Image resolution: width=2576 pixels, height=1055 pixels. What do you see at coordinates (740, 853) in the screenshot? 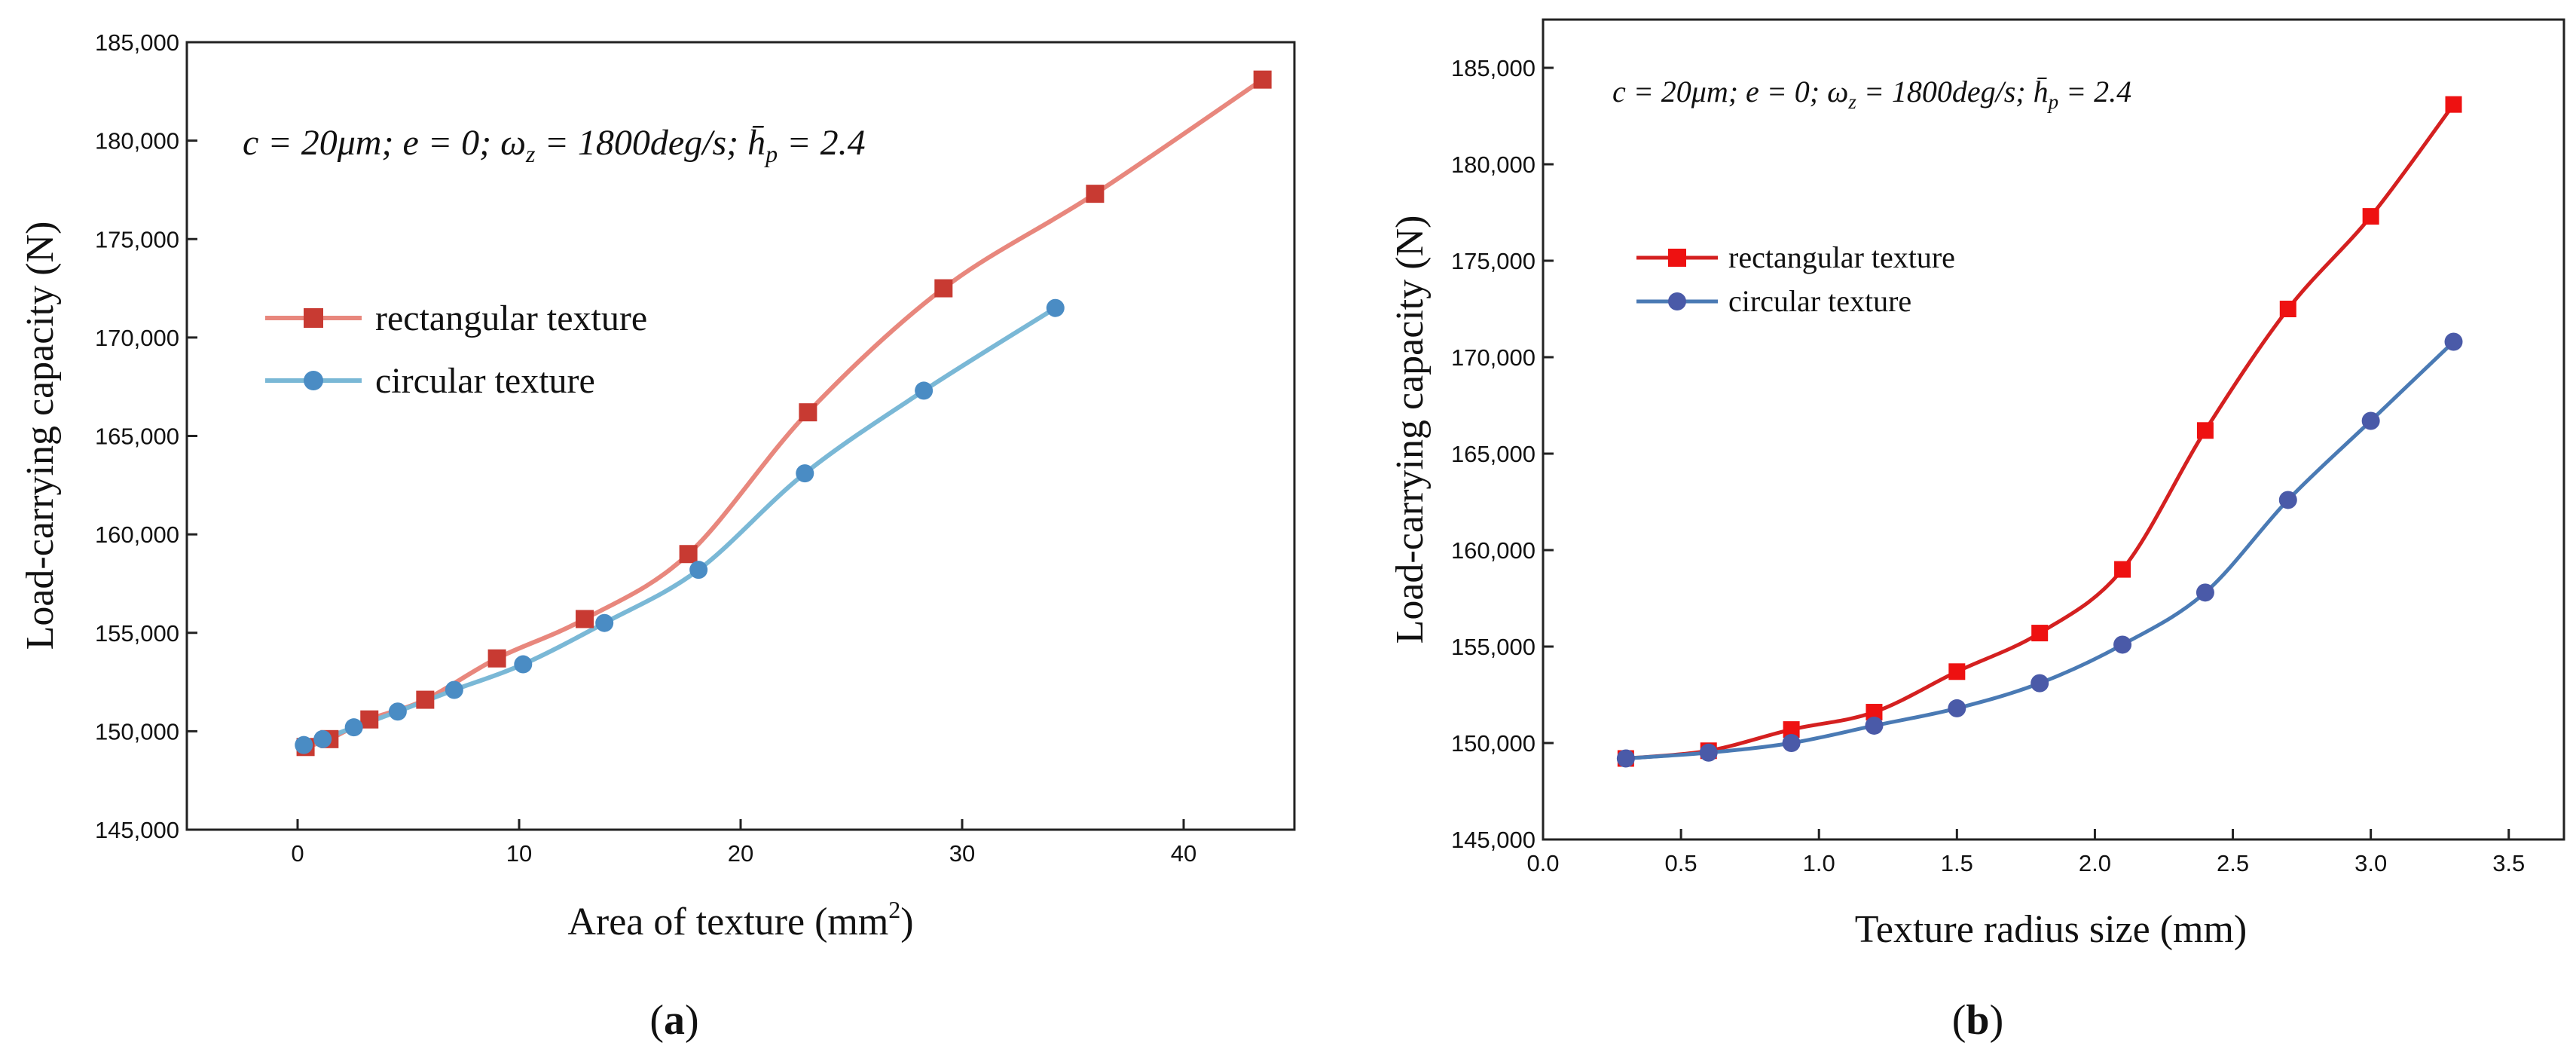
I see `panel-a-x-tick-label: 20` at bounding box center [740, 853].